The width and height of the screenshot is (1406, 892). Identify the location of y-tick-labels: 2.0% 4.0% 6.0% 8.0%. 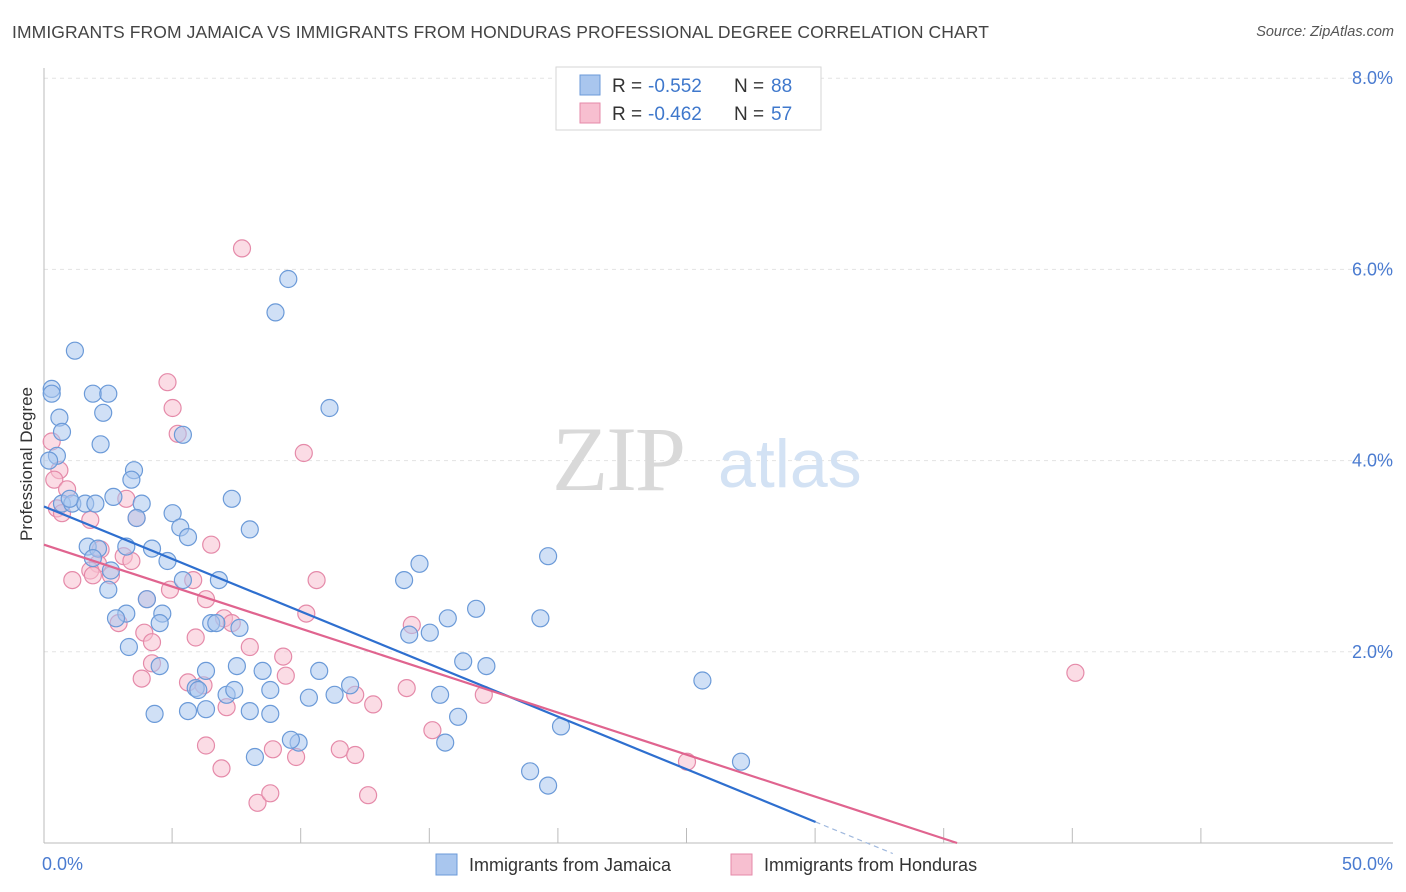
(1372, 365).